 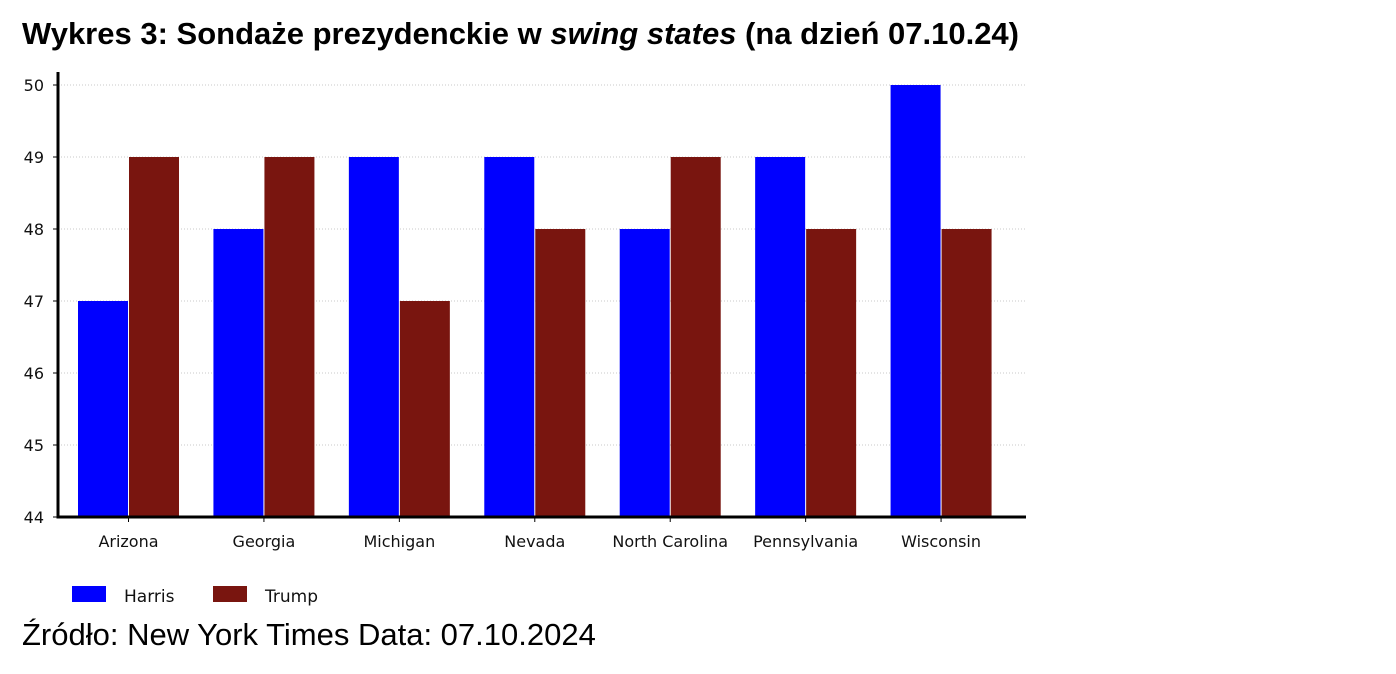 I want to click on x-tick-label: Wisconsin, so click(x=941, y=541).